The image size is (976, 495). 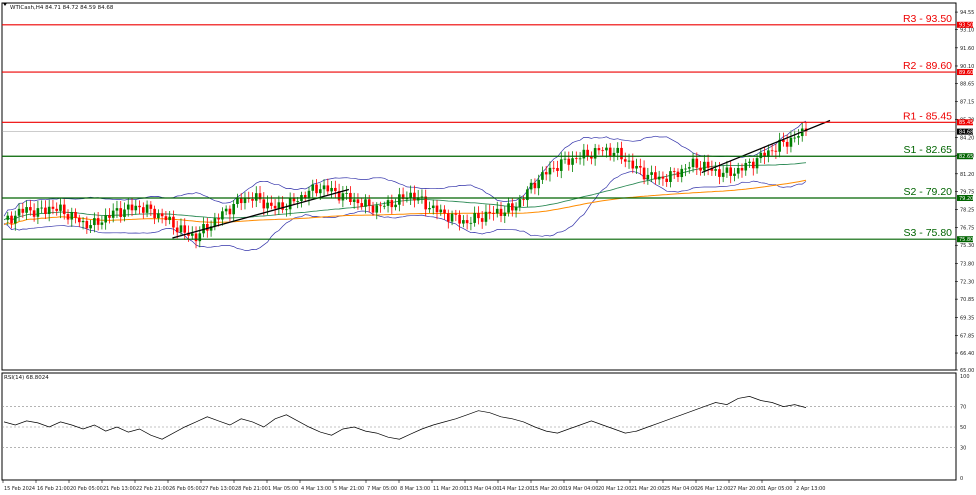 What do you see at coordinates (746, 489) in the screenshot?
I see `time-tick-label: 27 Mar 20:00` at bounding box center [746, 489].